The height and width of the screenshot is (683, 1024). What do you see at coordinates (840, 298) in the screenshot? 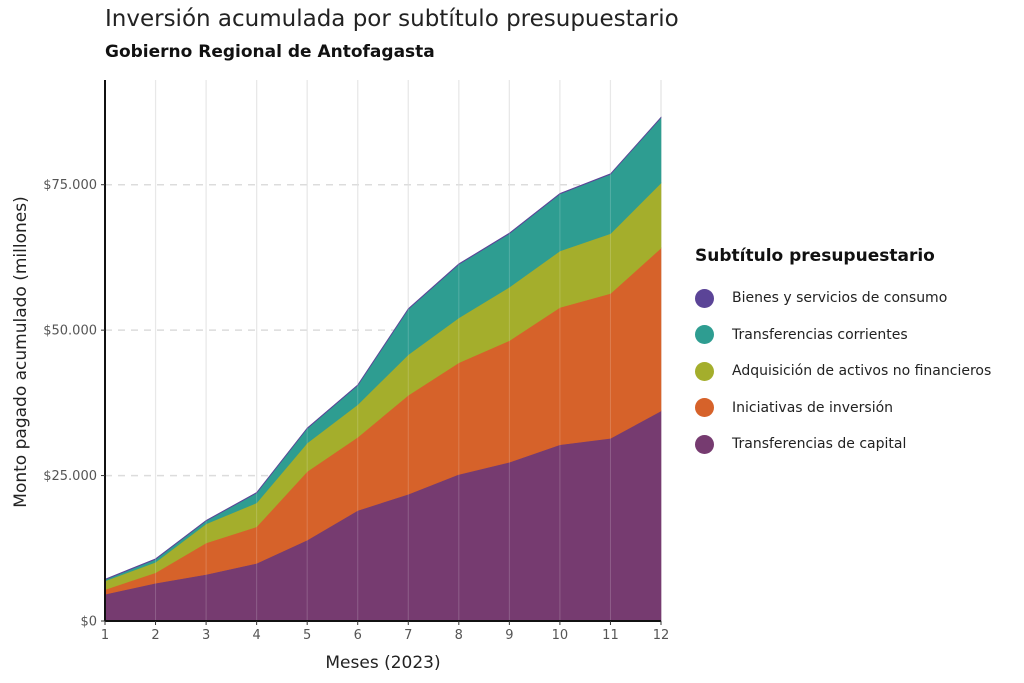
I see `legend-label: Bienes y servicios de consumo` at bounding box center [840, 298].